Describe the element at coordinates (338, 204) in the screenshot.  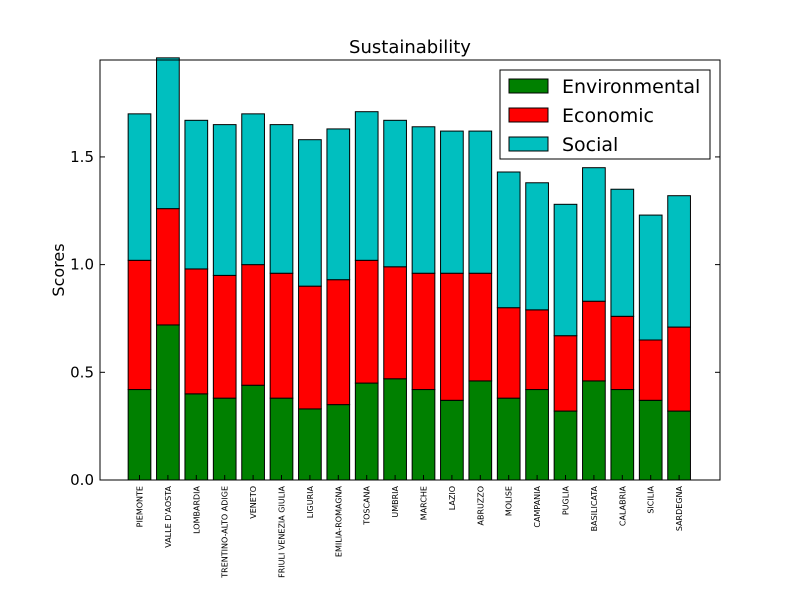
I see `bar-social-emilia-romagna` at that location.